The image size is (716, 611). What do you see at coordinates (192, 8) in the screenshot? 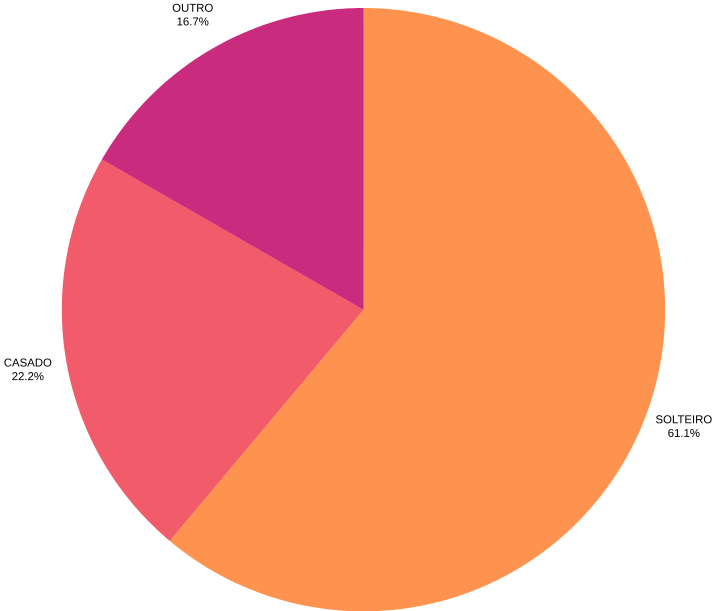
I see `slice-label: OUTRO` at bounding box center [192, 8].